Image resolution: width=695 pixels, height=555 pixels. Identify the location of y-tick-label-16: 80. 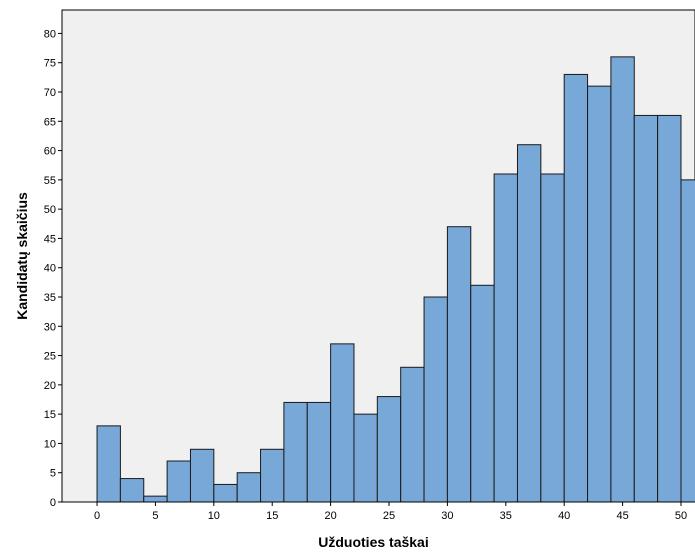
(50, 34).